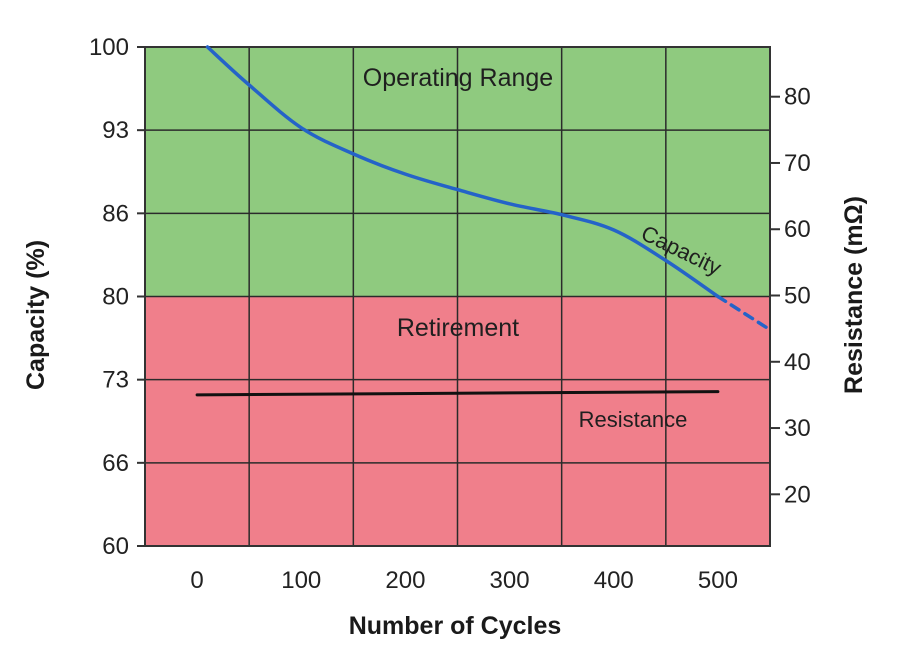 Image resolution: width=900 pixels, height=664 pixels. I want to click on left-tick-label: 73, so click(115, 380).